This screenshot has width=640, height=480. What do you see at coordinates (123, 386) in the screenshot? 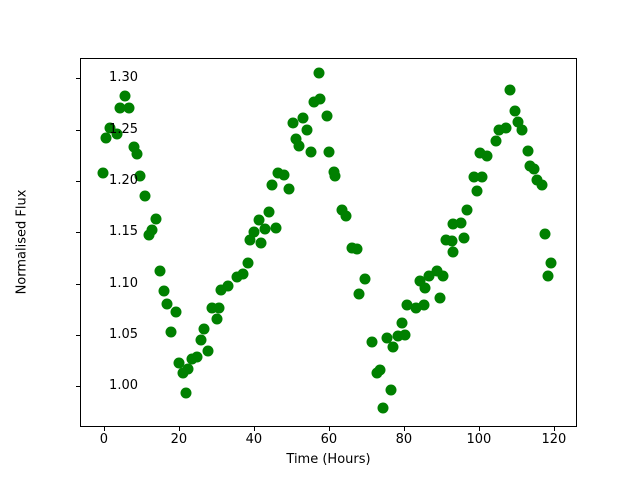
I see `y-tick-label: 1.00` at bounding box center [123, 386].